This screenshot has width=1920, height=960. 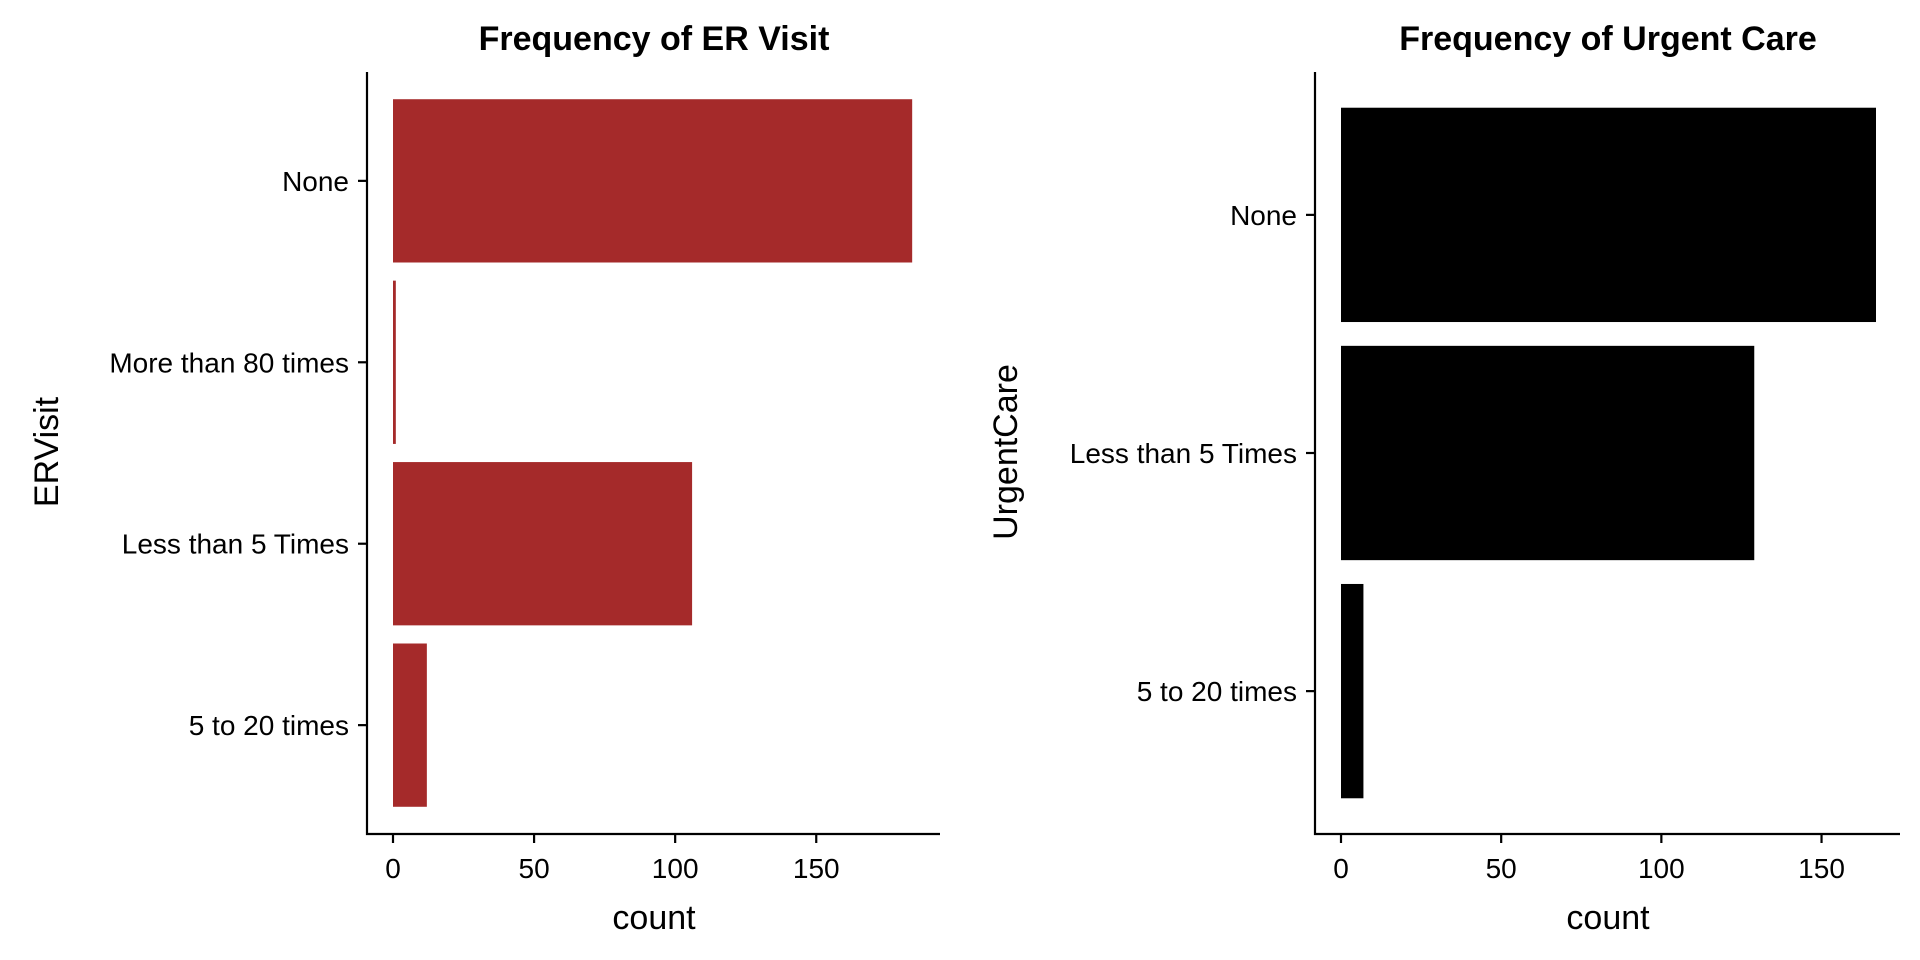 I want to click on urgent-care-xlabel: count, so click(x=1608, y=918).